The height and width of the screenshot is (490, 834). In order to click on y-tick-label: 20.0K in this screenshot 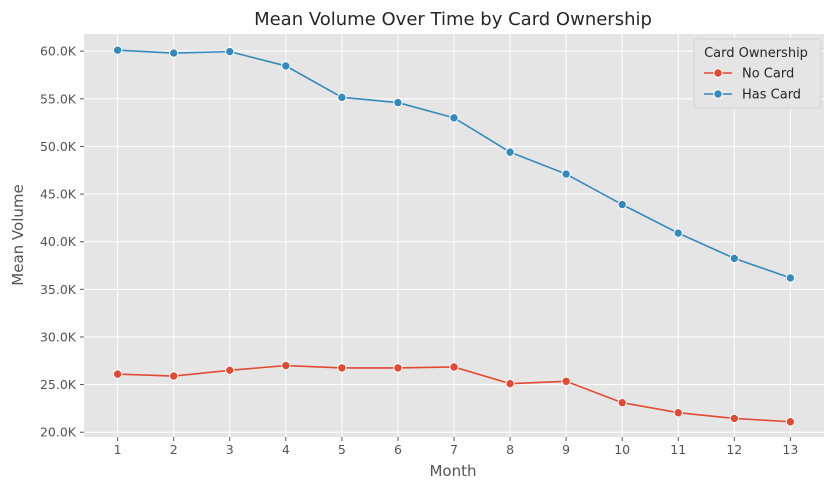, I will do `click(58, 432)`.